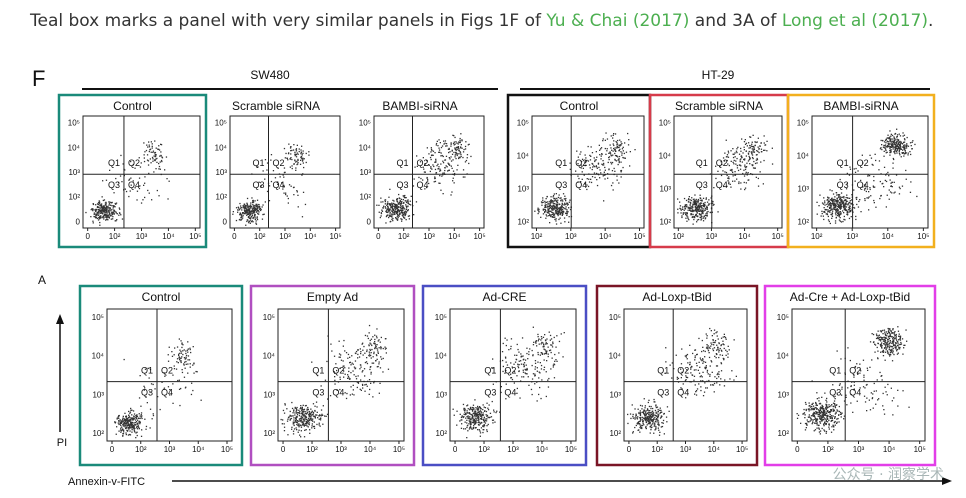 Image resolution: width=966 pixels, height=498 pixels. Describe the element at coordinates (676, 297) in the screenshot. I see `fig-a-panel-4-title: Ad-Loxp-tBid` at that location.